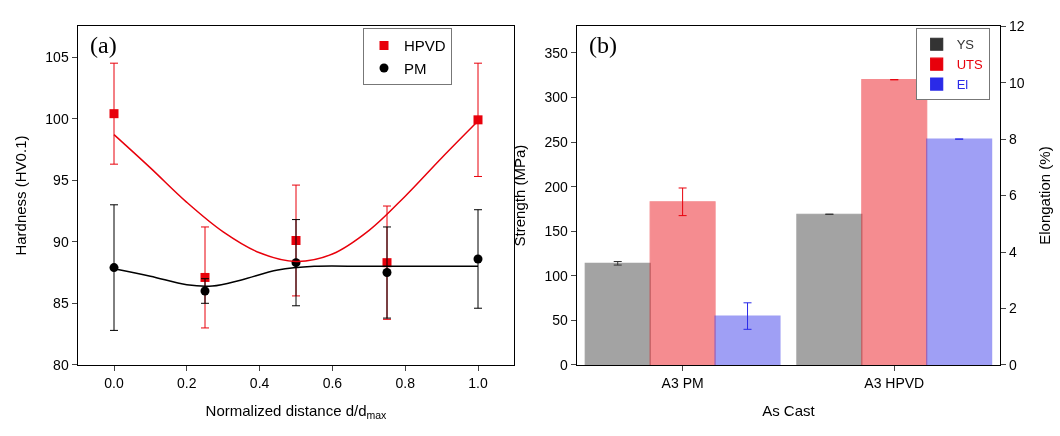 This screenshot has height=436, width=1060. What do you see at coordinates (332, 382) in the screenshot?
I see `x-tick-label: 0.6` at bounding box center [332, 382].